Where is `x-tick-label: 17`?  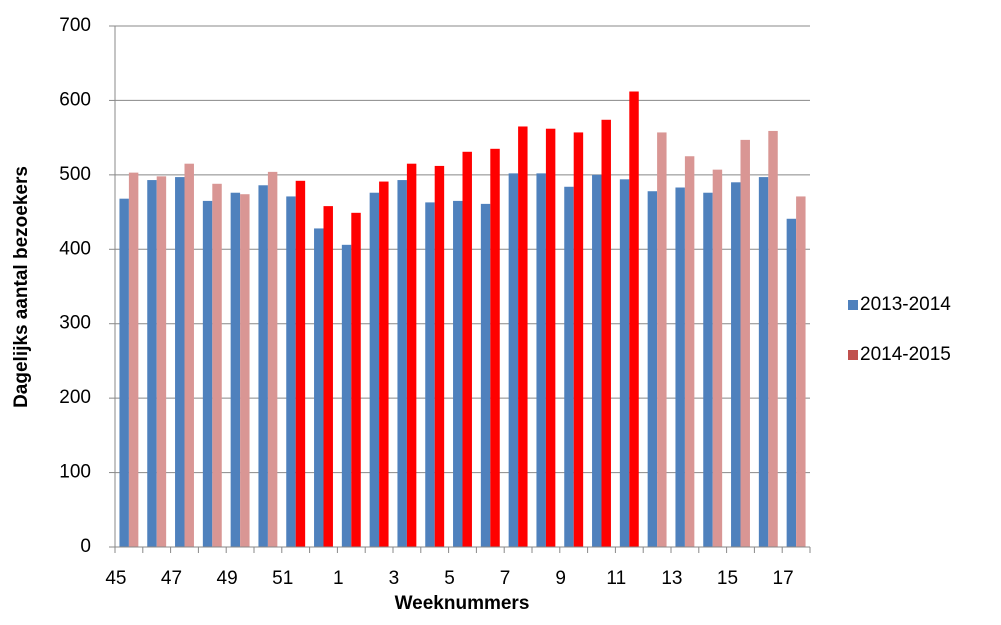
x-tick-label: 17 is located at coordinates (783, 578).